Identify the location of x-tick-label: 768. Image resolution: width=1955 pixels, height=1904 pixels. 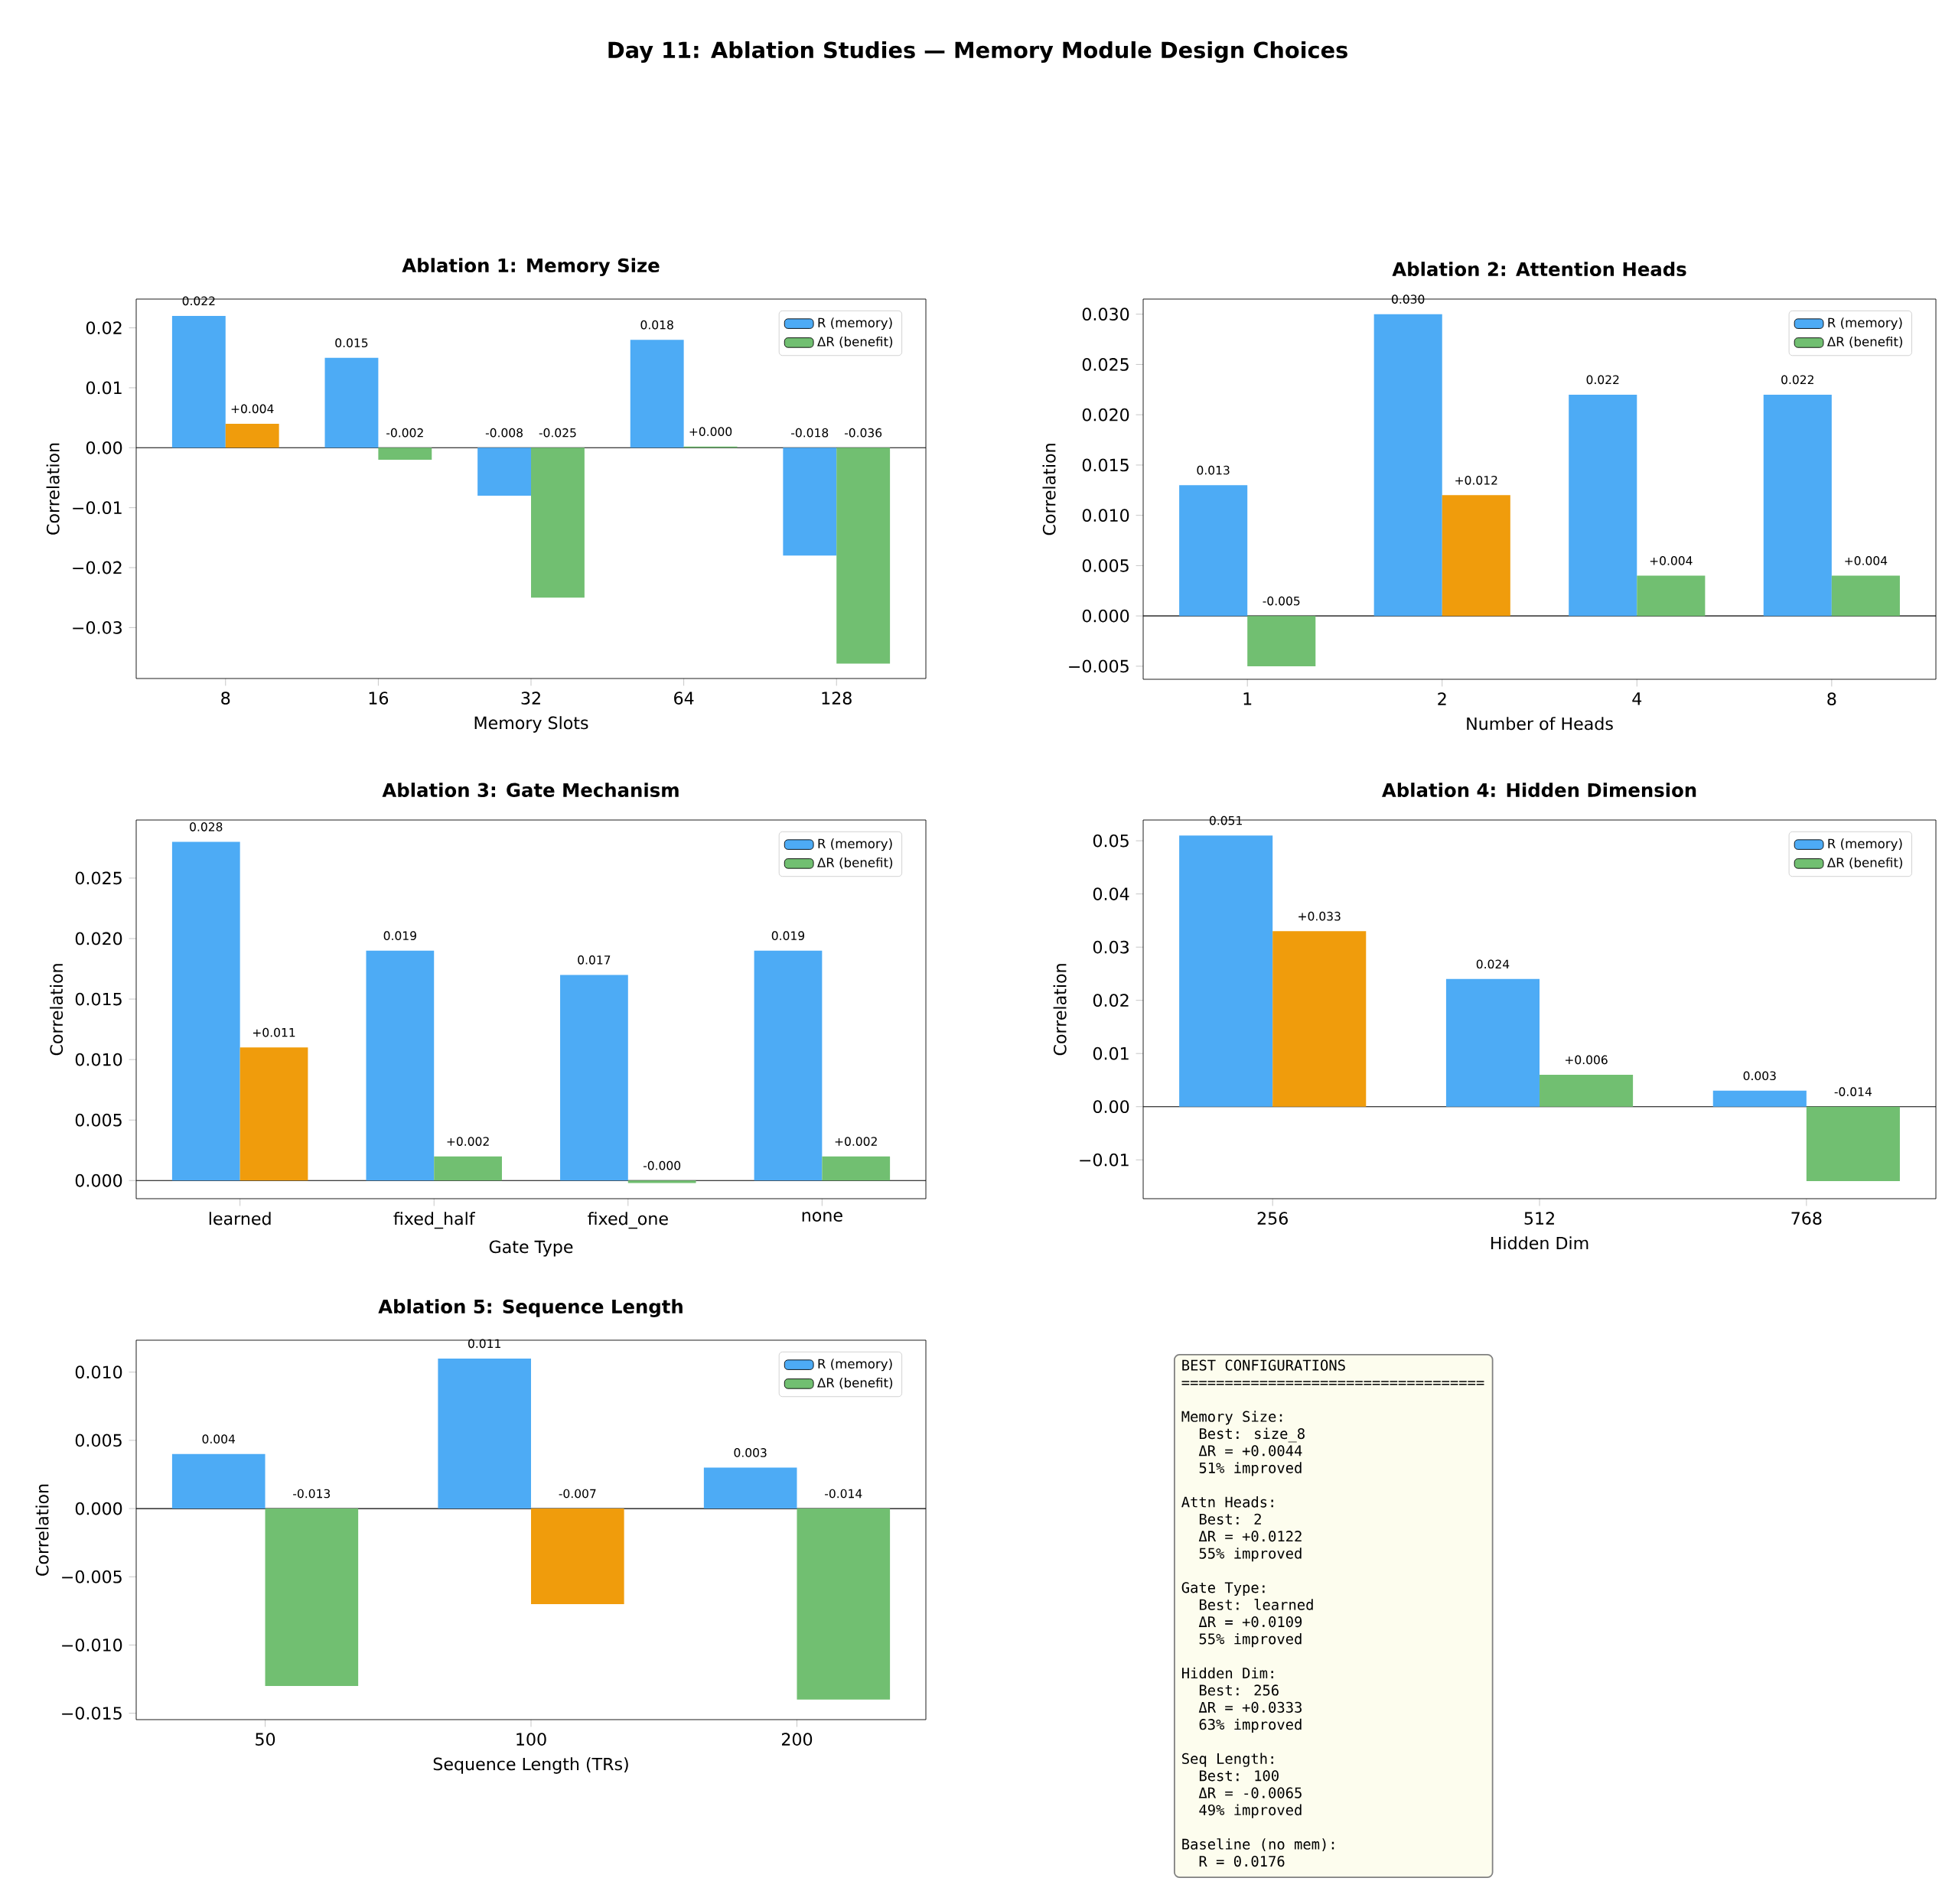
(1806, 1218).